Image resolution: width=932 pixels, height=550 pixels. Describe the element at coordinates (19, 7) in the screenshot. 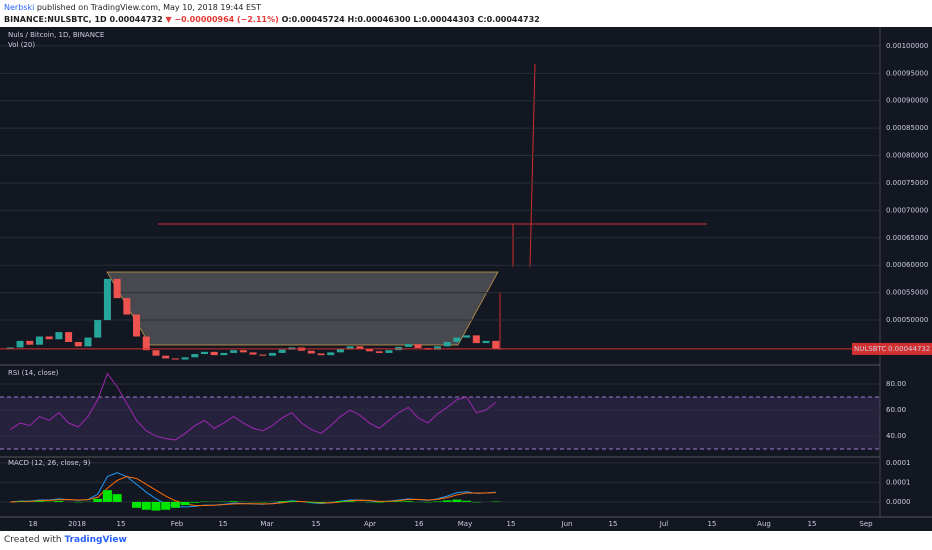

I see `author: Nerbski` at that location.